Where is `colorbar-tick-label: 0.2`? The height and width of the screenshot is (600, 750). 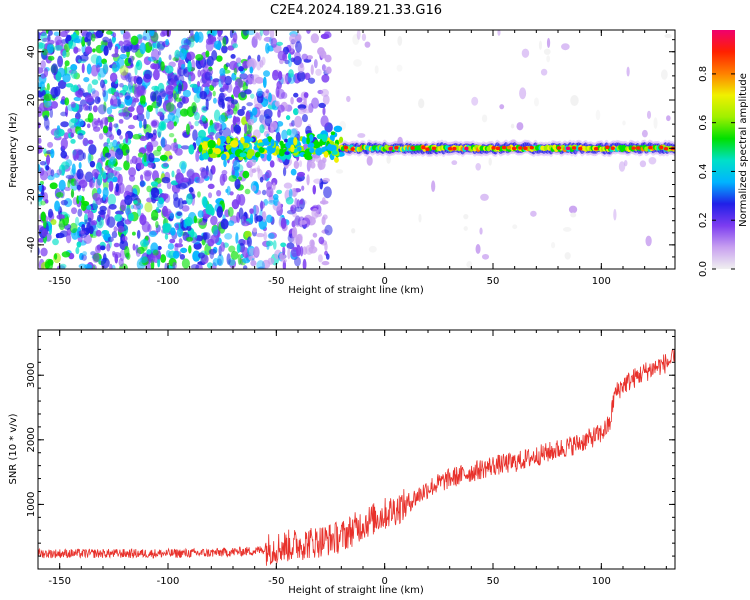 colorbar-tick-label: 0.2 is located at coordinates (703, 220).